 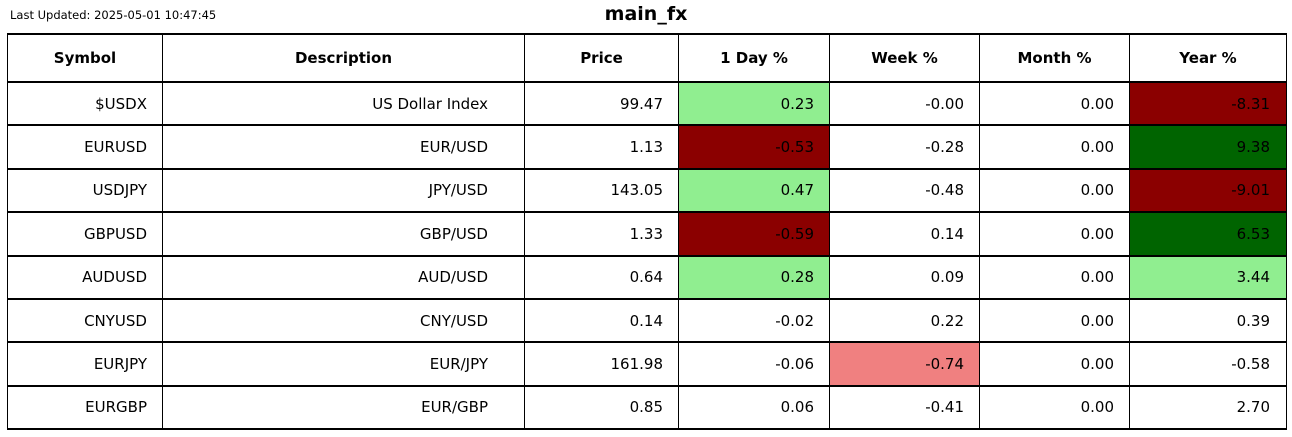 What do you see at coordinates (343, 103) in the screenshot?
I see `cell-description: US Dollar Index` at bounding box center [343, 103].